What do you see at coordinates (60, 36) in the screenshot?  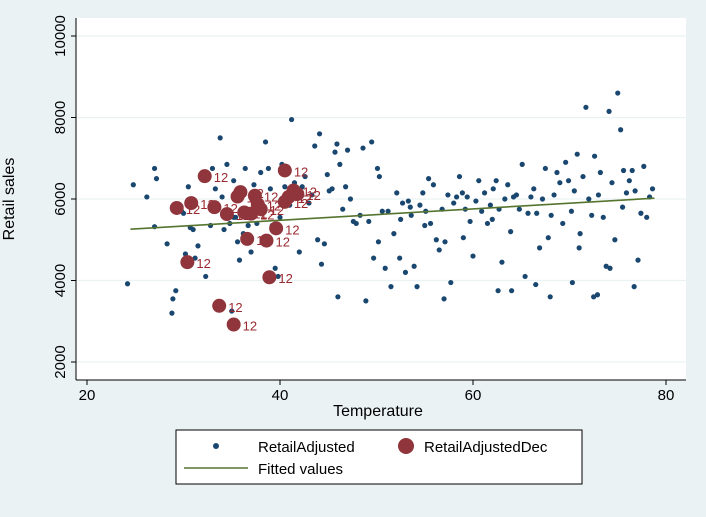 I see `y-tick-label-10000: 10000` at bounding box center [60, 36].